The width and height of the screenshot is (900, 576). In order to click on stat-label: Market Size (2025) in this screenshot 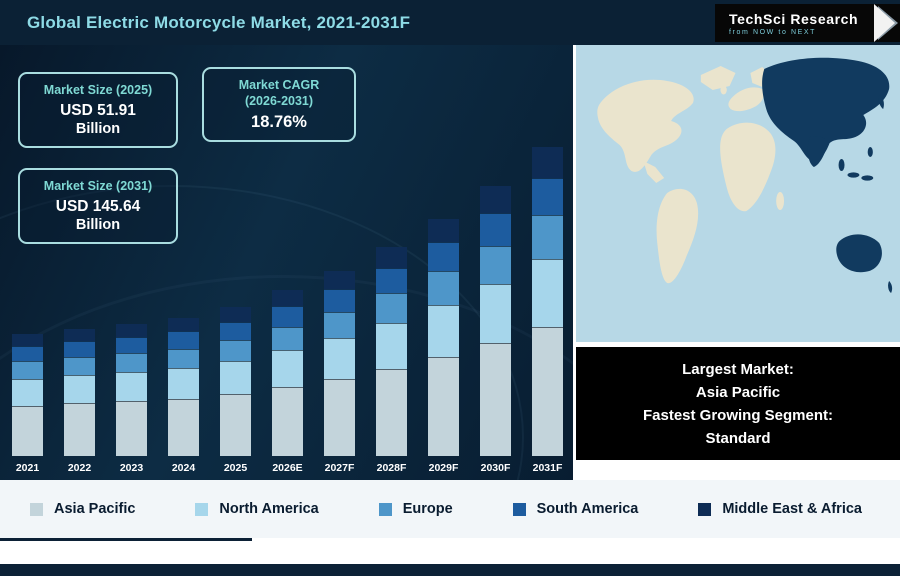, I will do `click(98, 90)`.